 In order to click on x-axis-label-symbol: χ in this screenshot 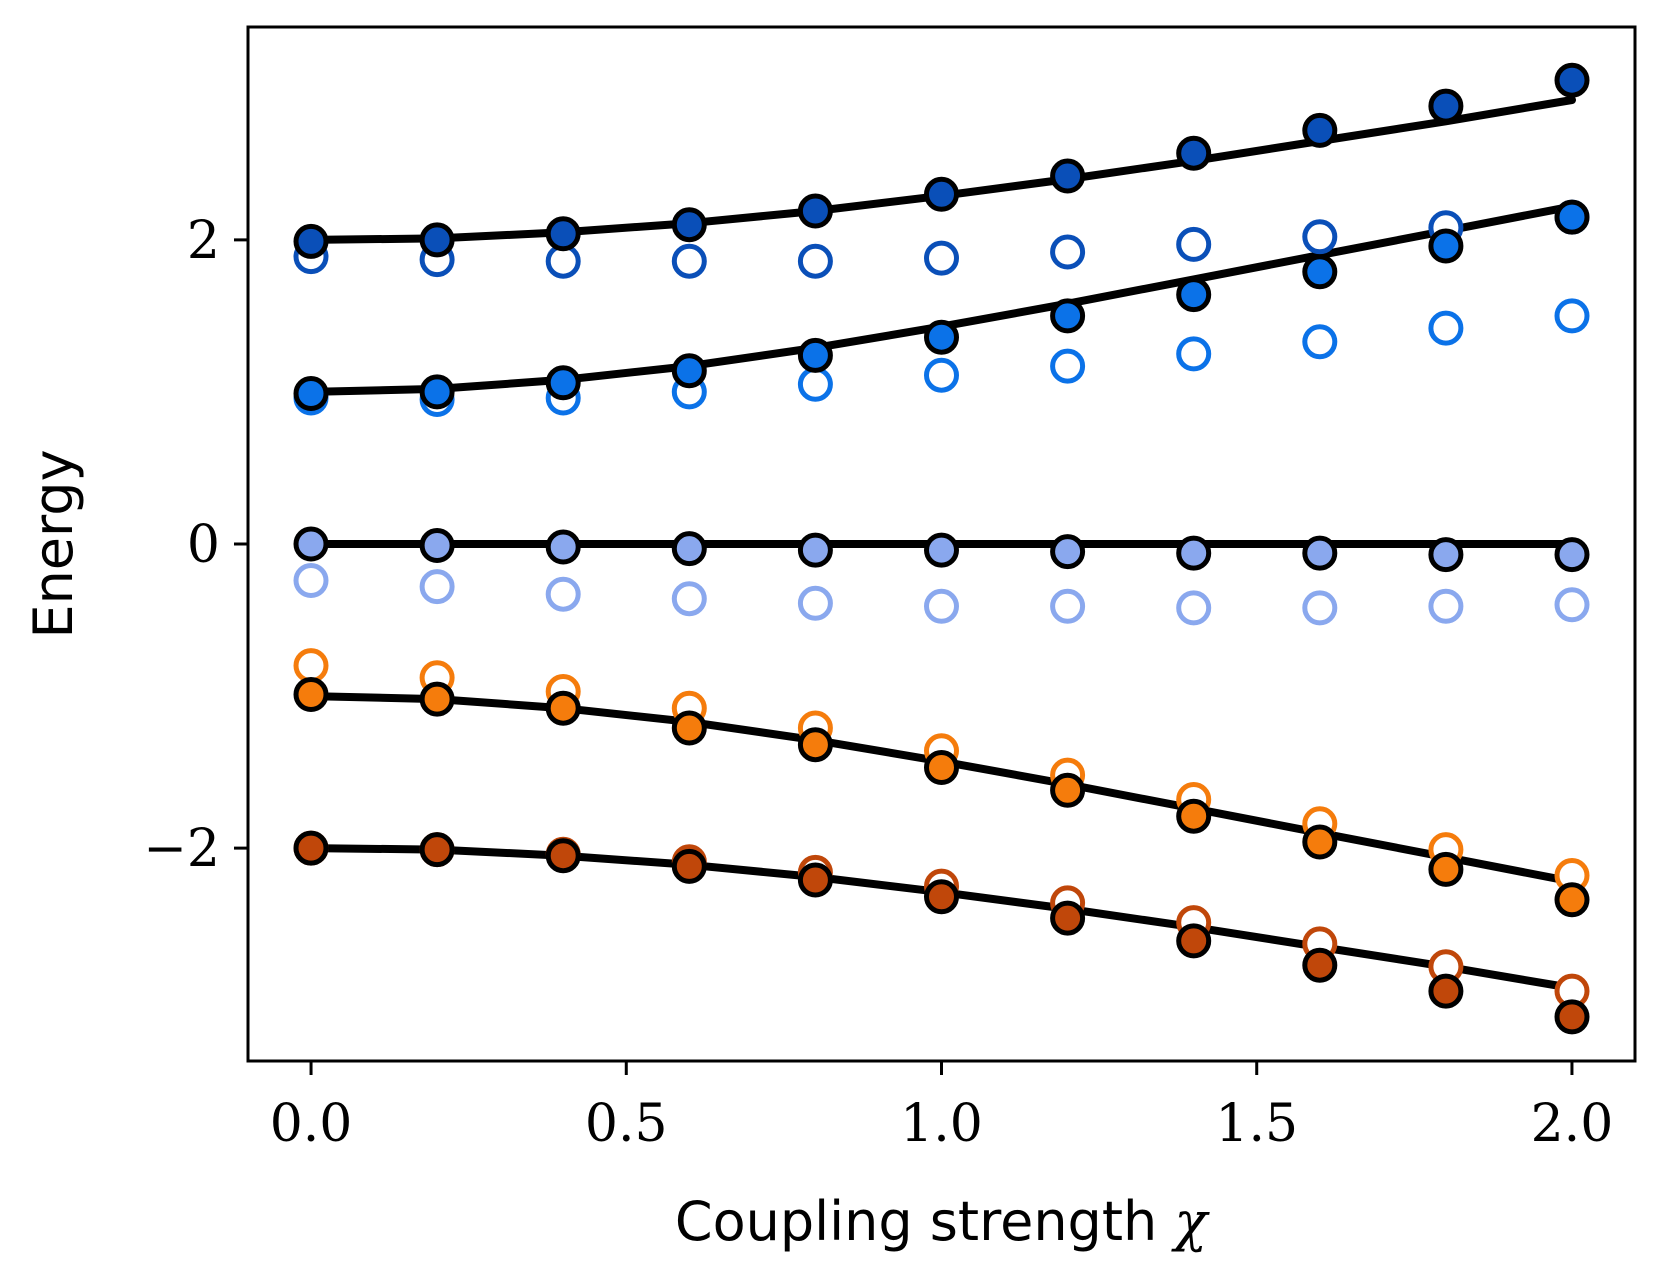, I will do `click(1190, 1221)`.